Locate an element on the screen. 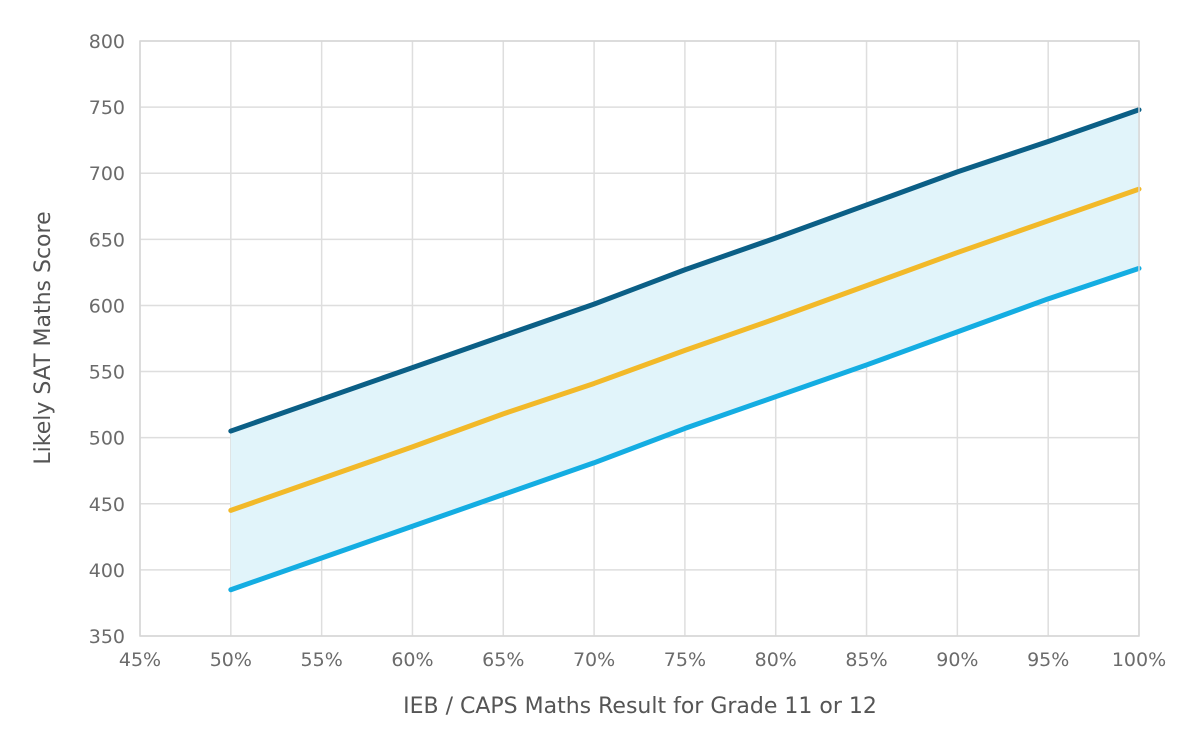  x-tick-label: 75% is located at coordinates (685, 660).